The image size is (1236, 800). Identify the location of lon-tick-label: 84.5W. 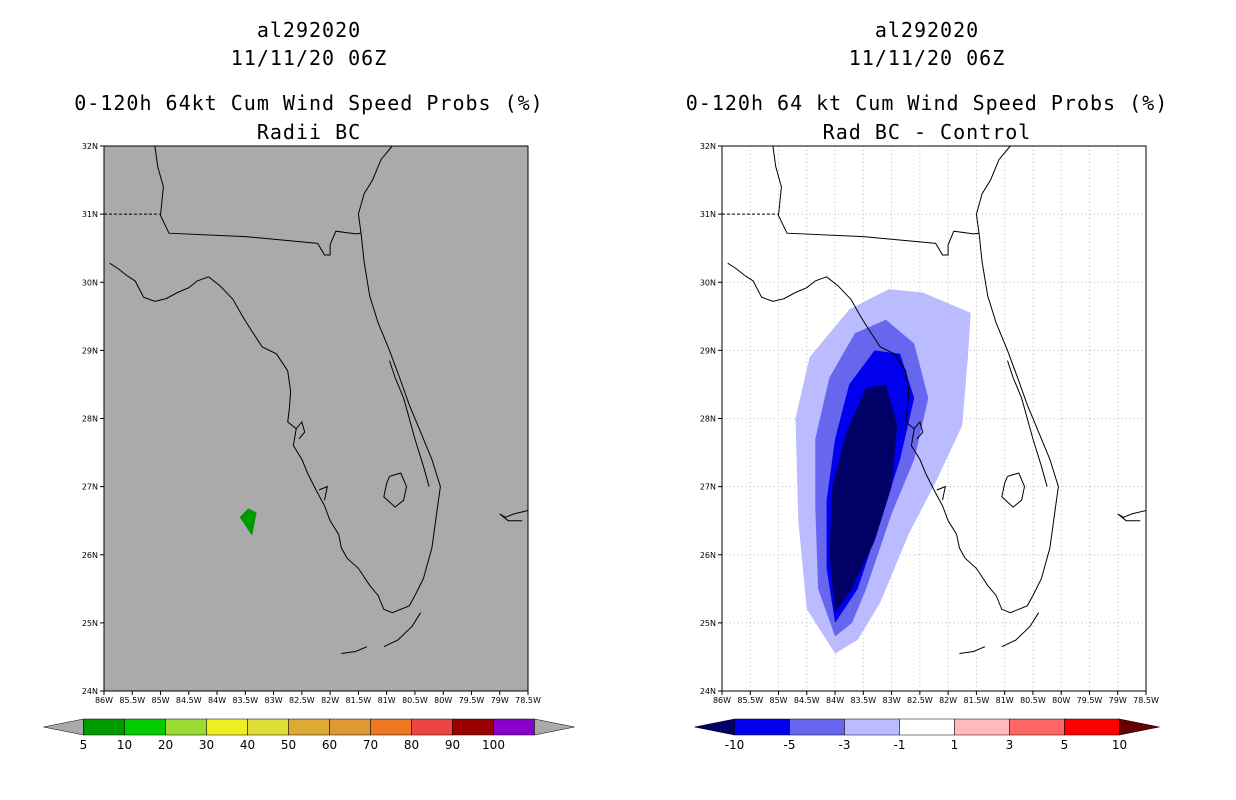
(807, 700).